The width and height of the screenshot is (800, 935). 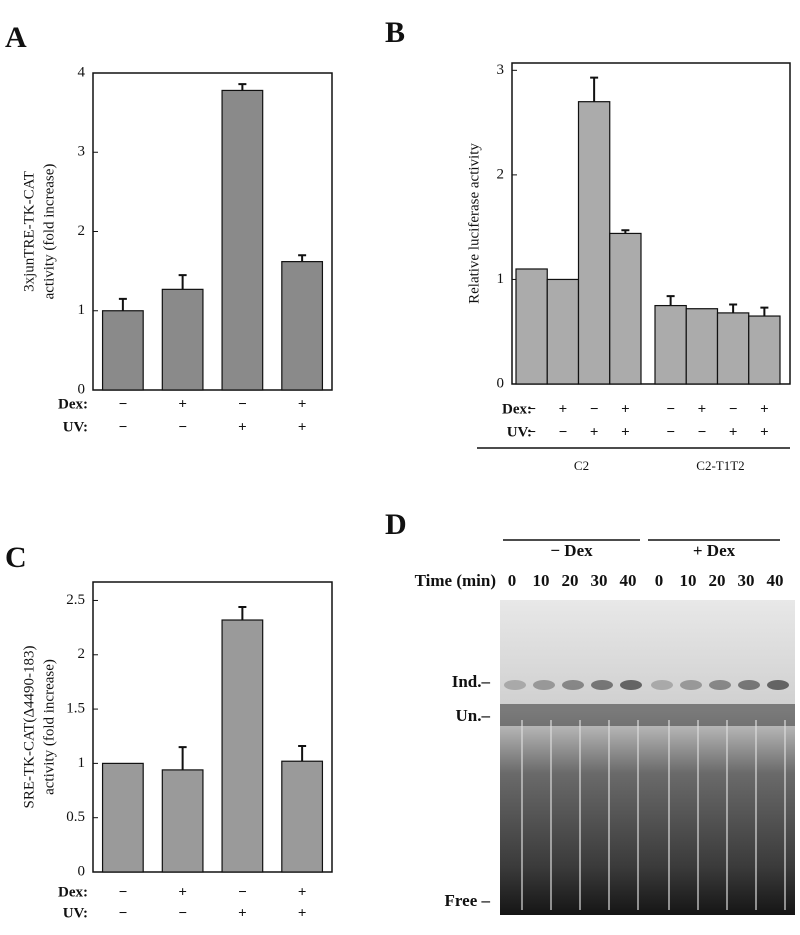 What do you see at coordinates (82, 72) in the screenshot?
I see `y-tick-label: 4` at bounding box center [82, 72].